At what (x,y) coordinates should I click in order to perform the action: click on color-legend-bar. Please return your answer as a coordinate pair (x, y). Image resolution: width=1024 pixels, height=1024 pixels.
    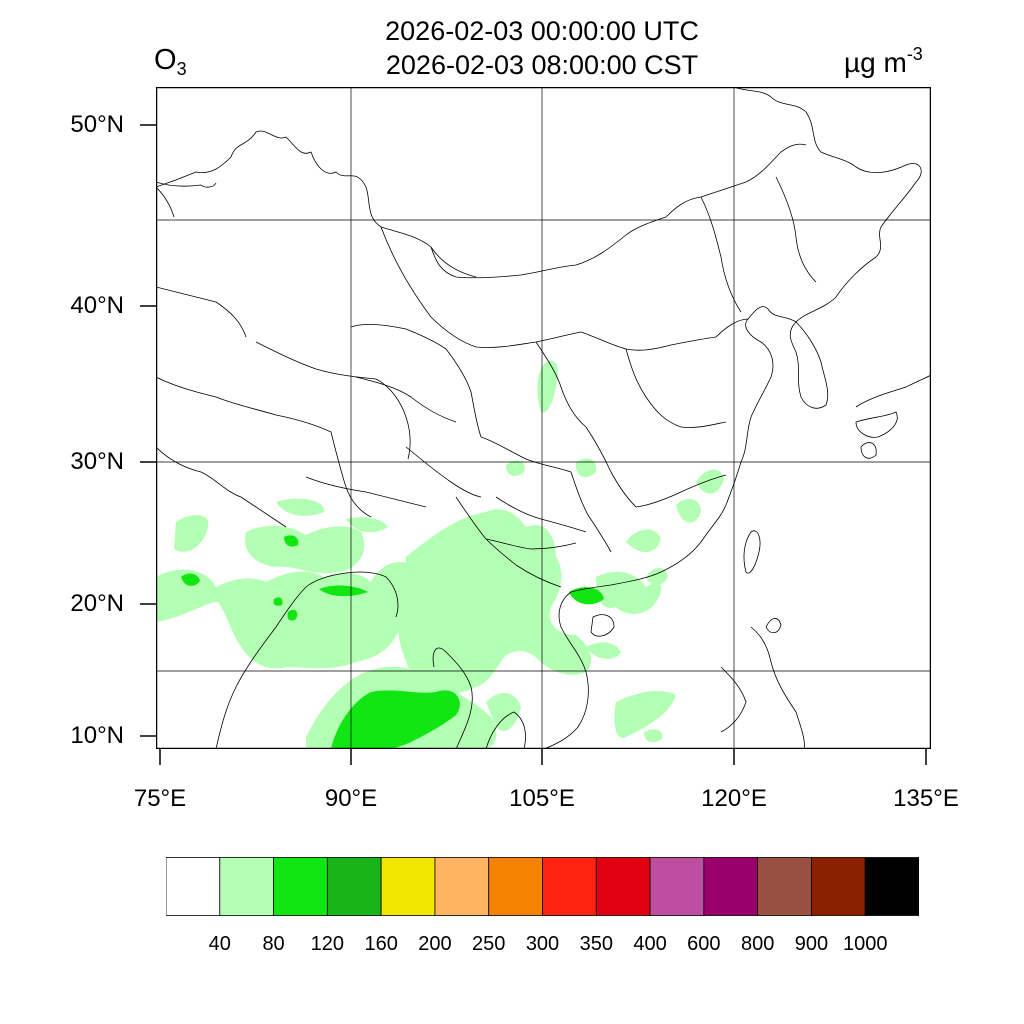
    Looking at the image, I should click on (542, 886).